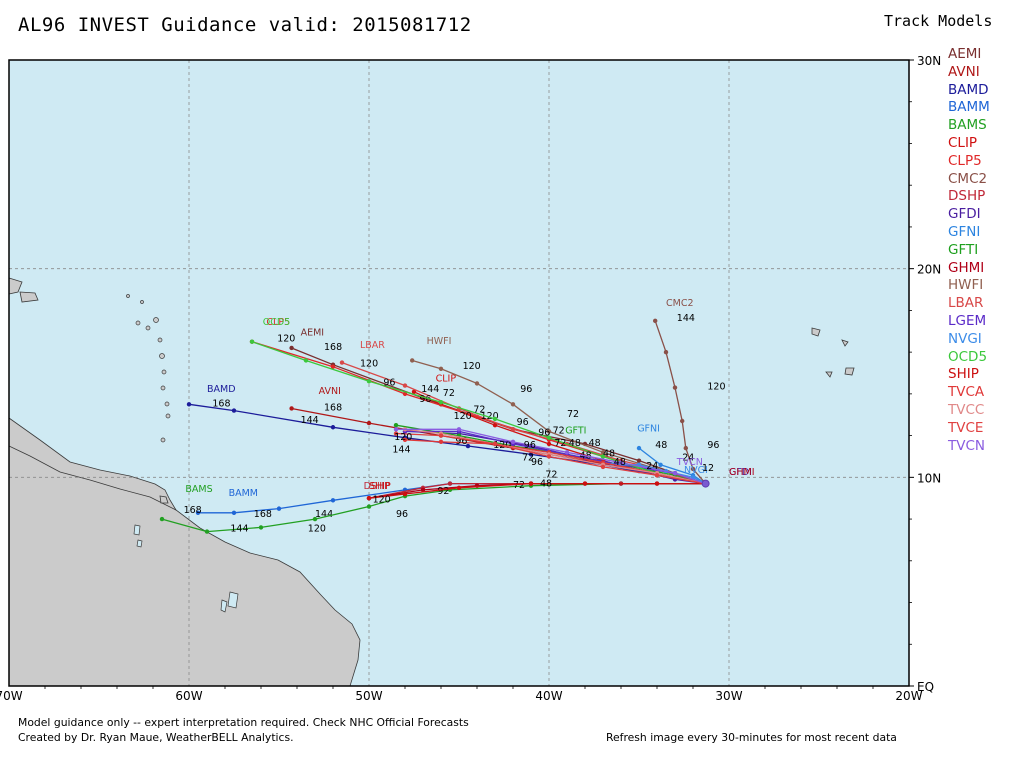 The width and height of the screenshot is (1024, 768). What do you see at coordinates (689, 391) in the screenshot?
I see `track-cmc2: CMC2 144 120 96` at bounding box center [689, 391].